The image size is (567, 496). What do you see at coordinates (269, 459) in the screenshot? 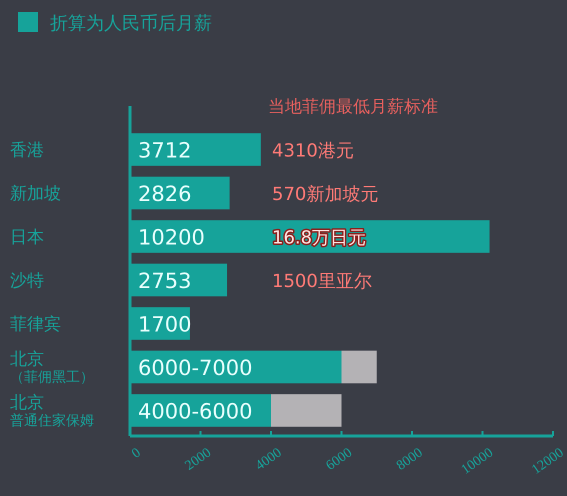
I see `x-tick-label: 4000` at bounding box center [269, 459].